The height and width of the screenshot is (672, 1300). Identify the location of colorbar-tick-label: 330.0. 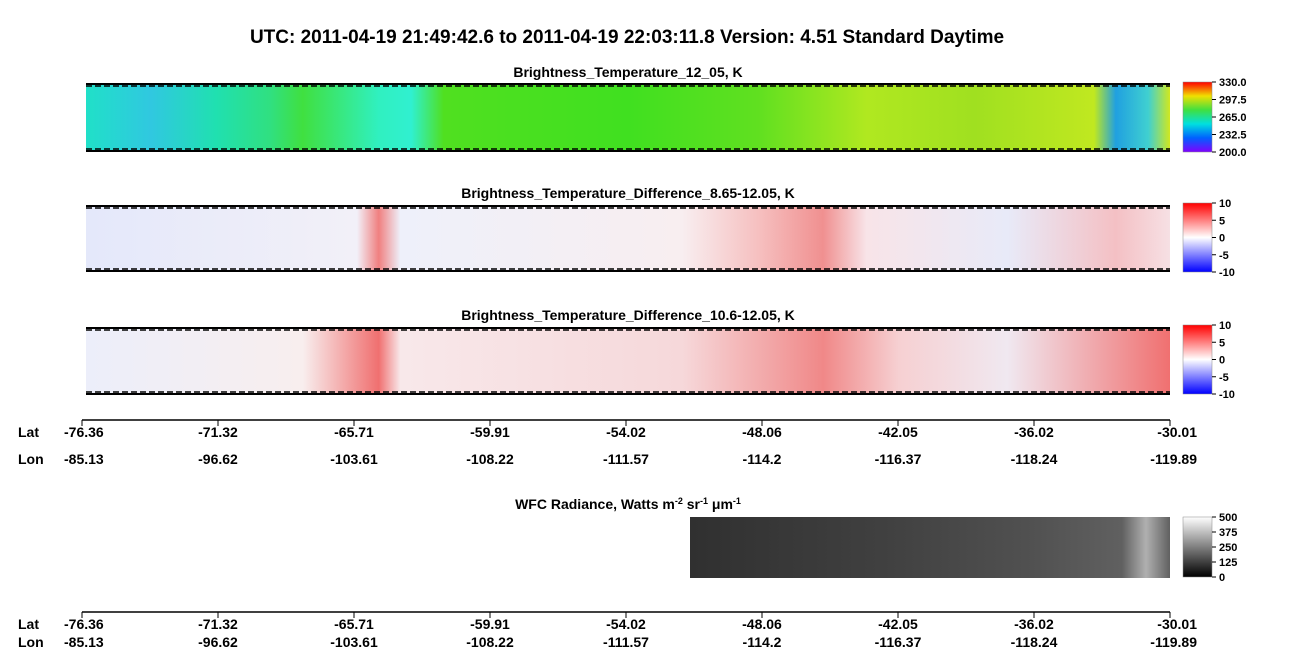
(1233, 83).